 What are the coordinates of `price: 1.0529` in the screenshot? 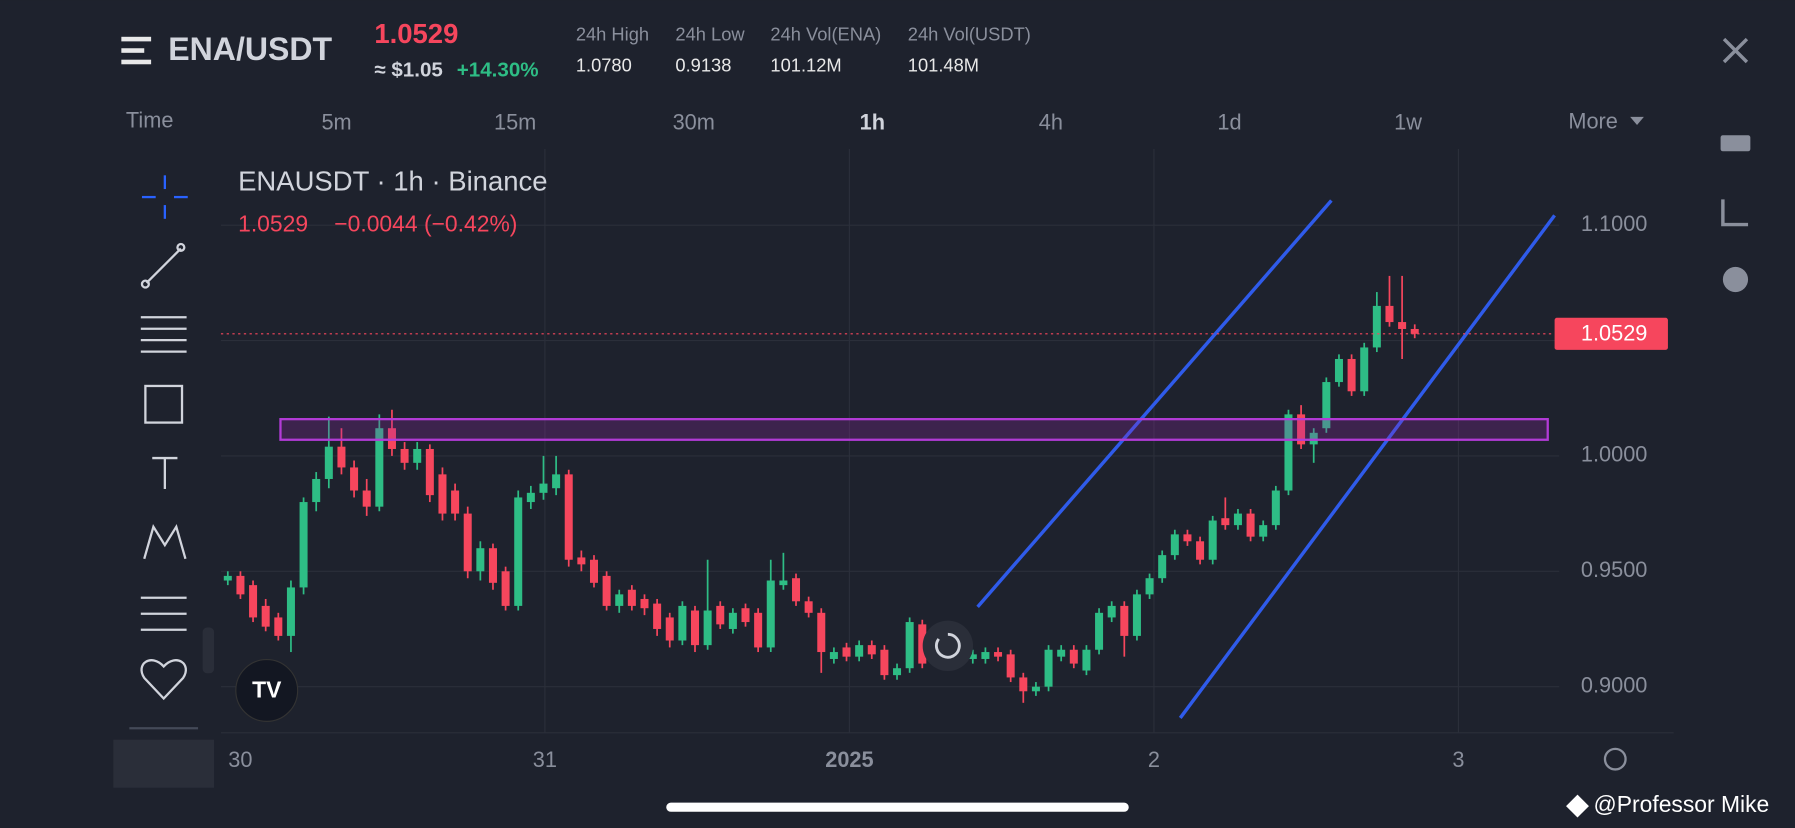 It's located at (416, 33).